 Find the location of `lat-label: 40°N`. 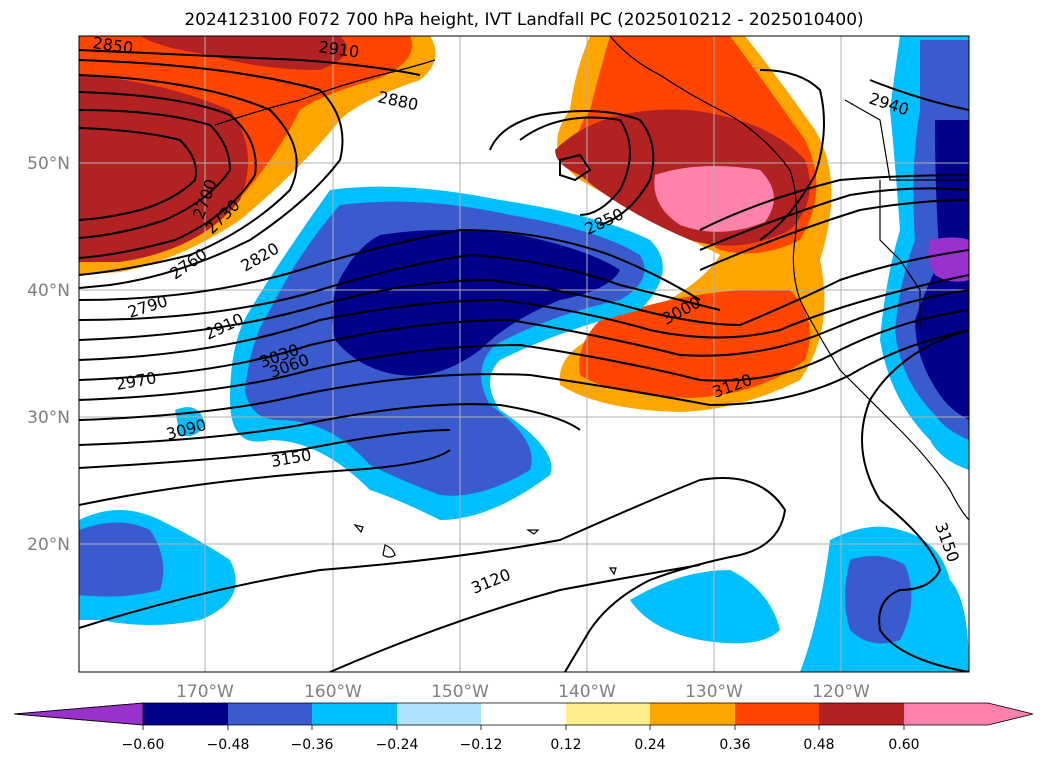

lat-label: 40°N is located at coordinates (48, 291).